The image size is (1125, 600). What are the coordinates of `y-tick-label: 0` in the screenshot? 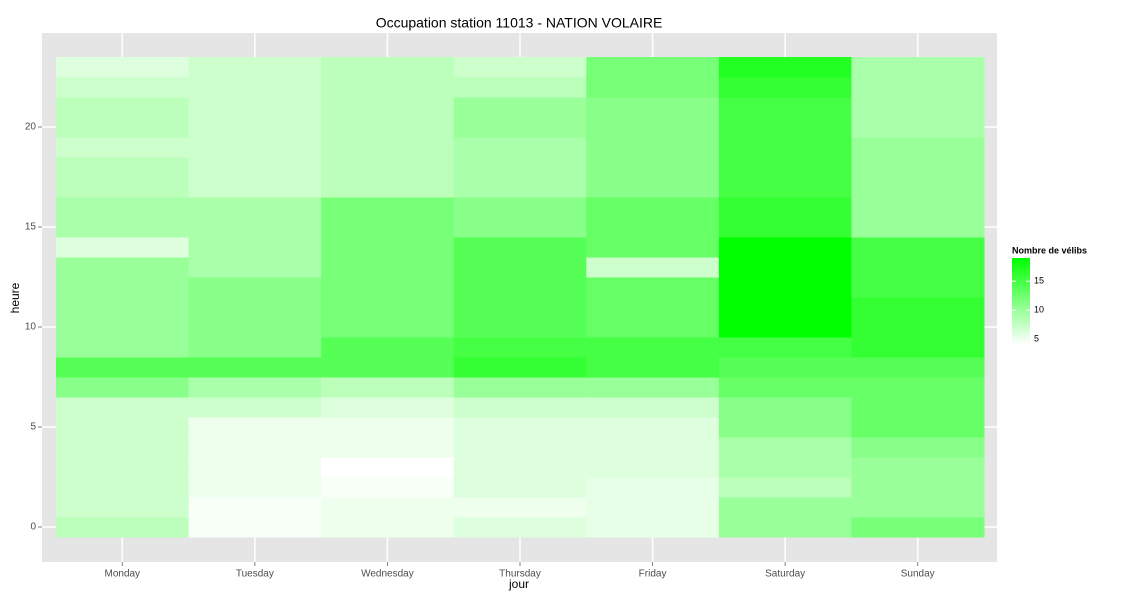 It's located at (33, 527).